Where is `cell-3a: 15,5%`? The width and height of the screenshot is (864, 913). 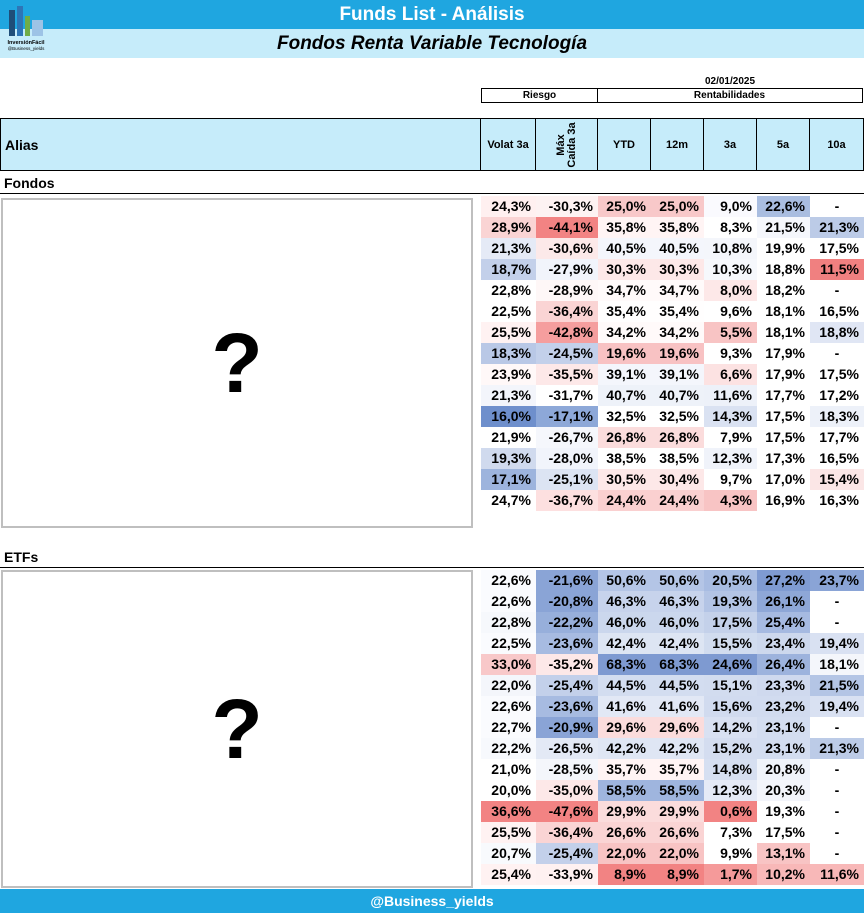
cell-3a: 15,5% is located at coordinates (730, 643).